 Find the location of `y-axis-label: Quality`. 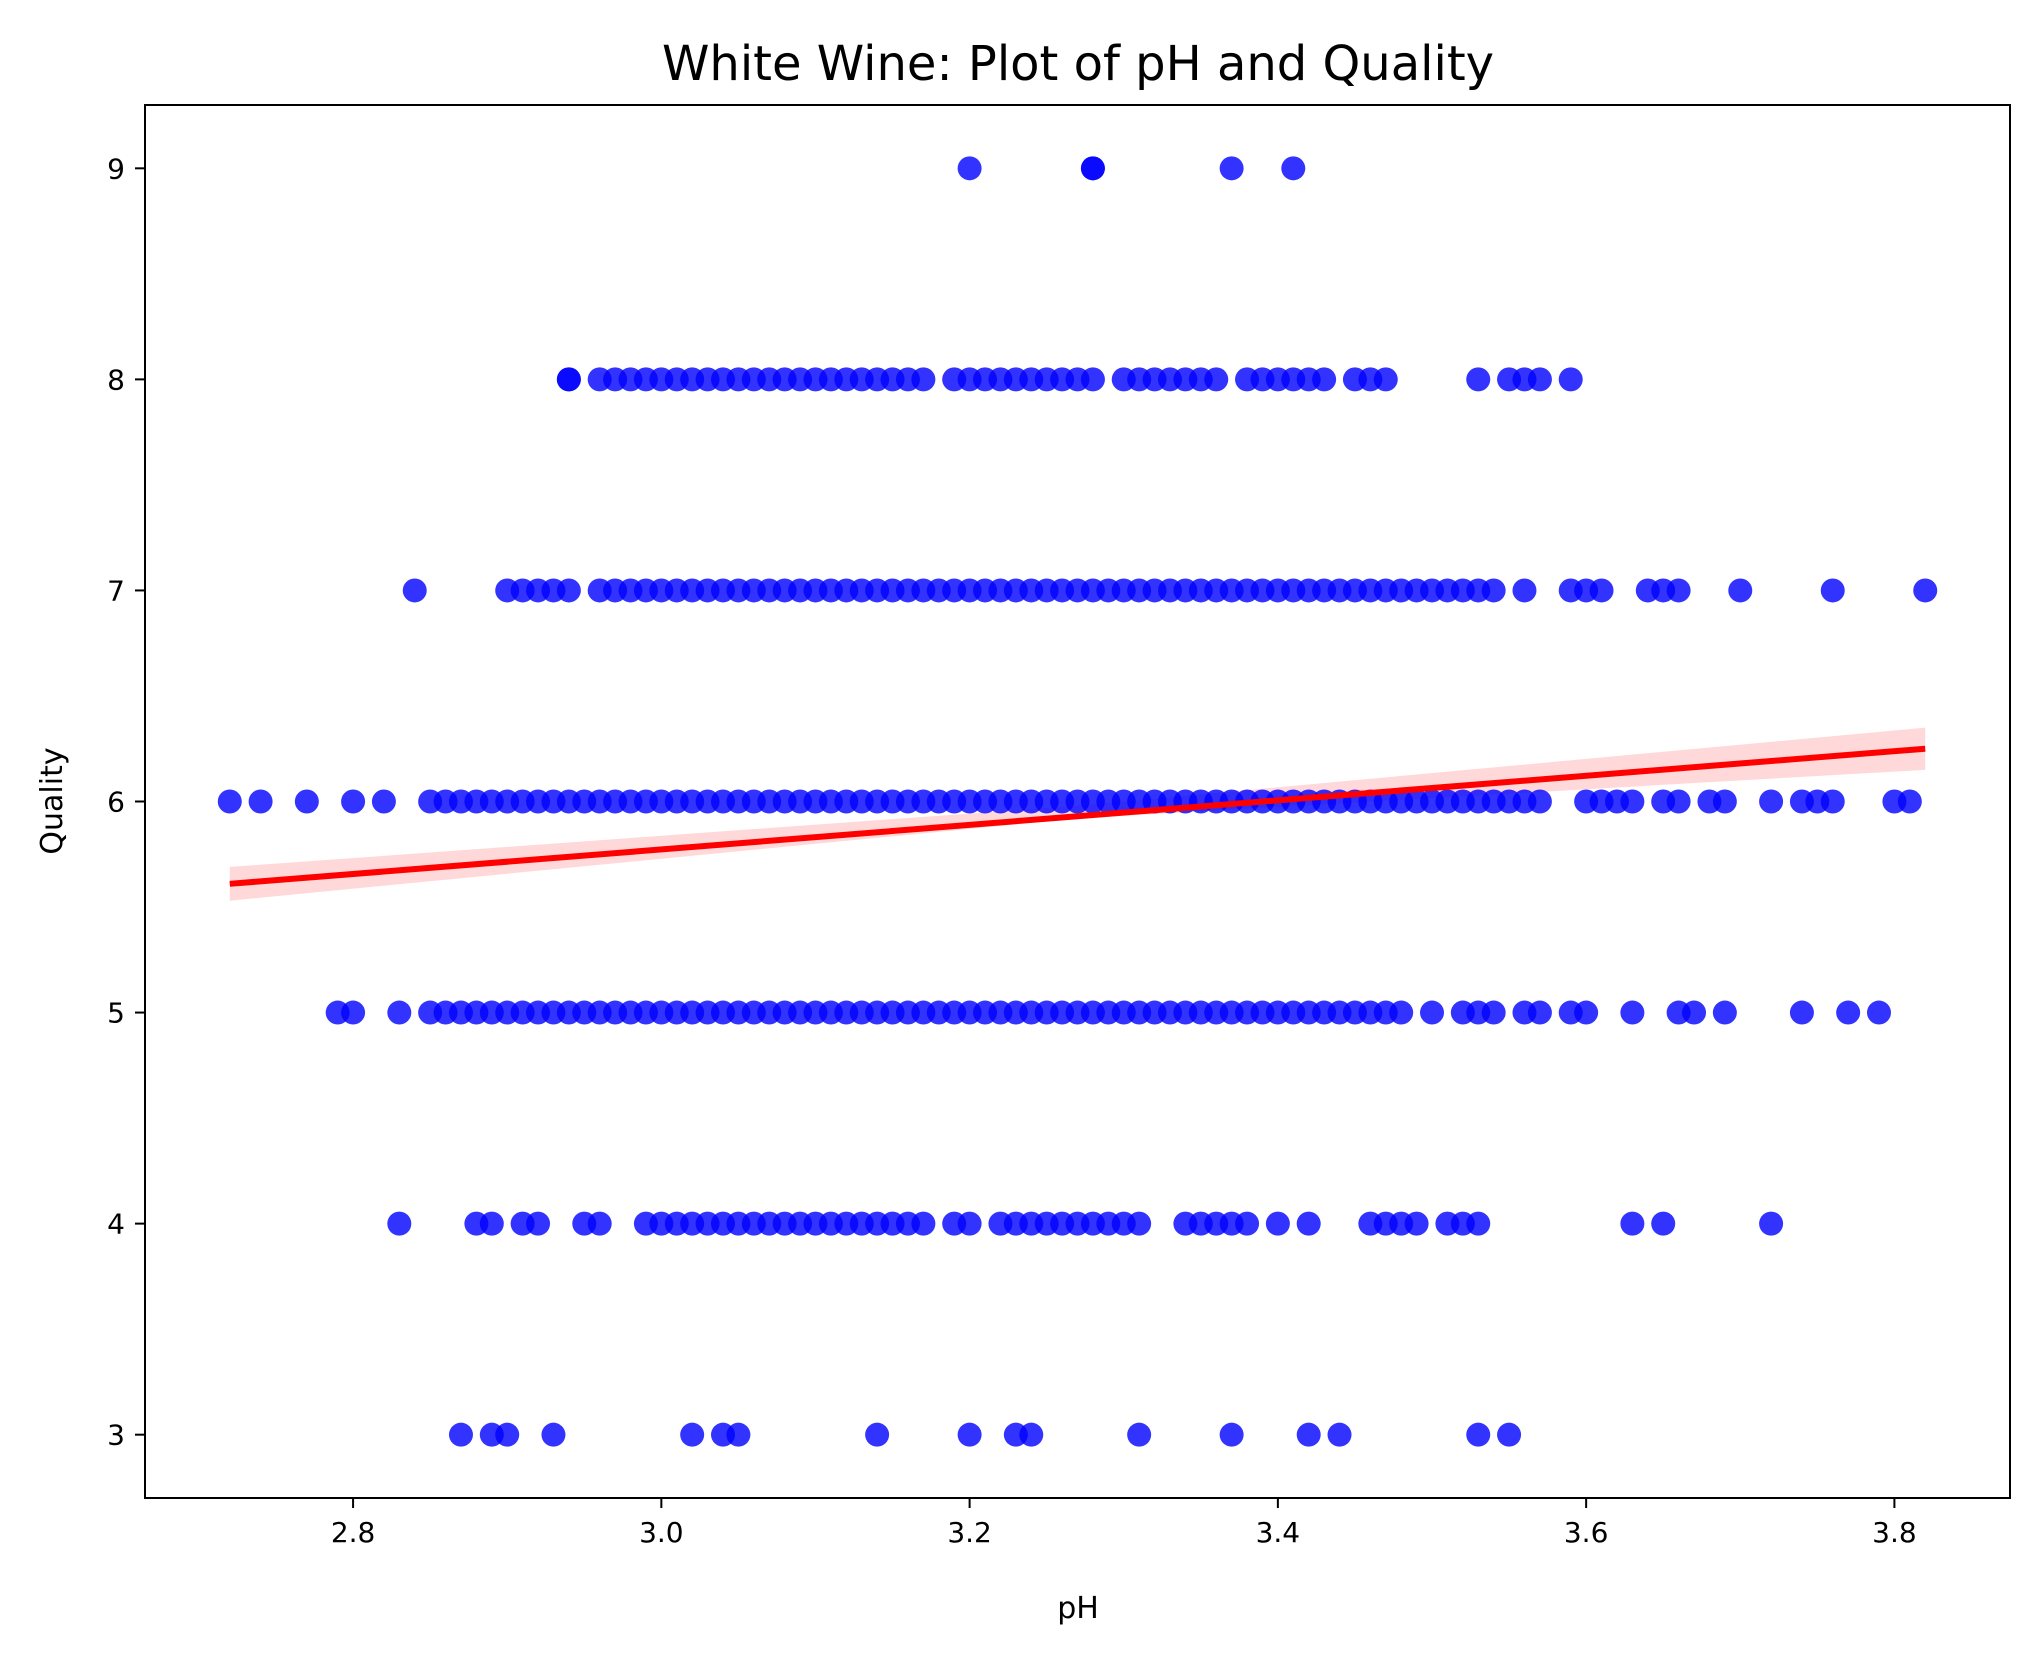

y-axis-label: Quality is located at coordinates (52, 800).